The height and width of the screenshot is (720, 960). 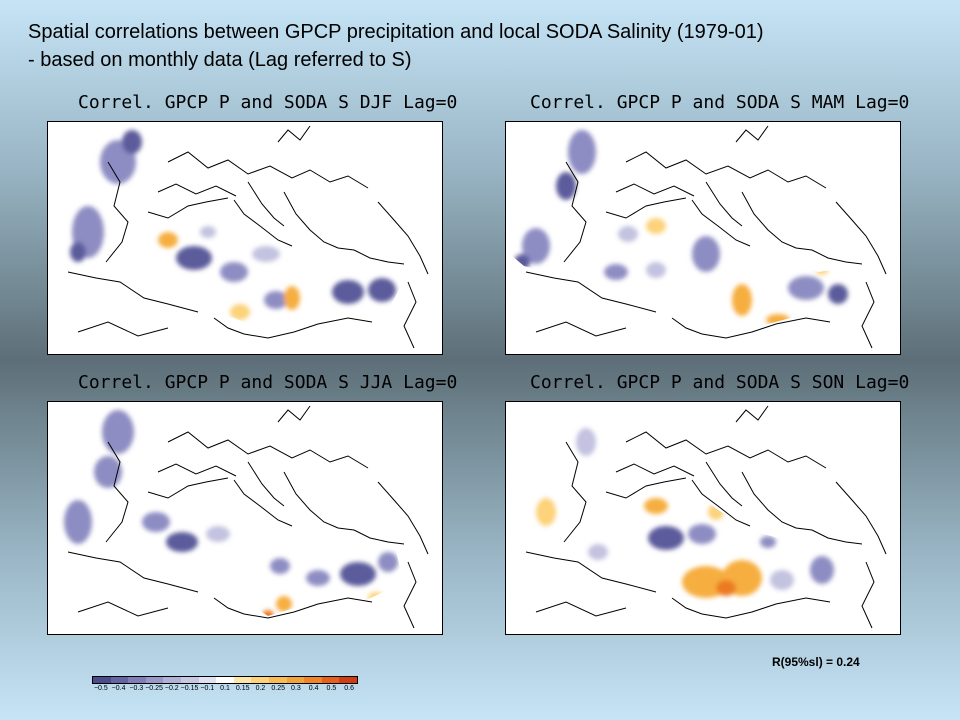 What do you see at coordinates (227, 230) in the screenshot?
I see `correlation-field` at bounding box center [227, 230].